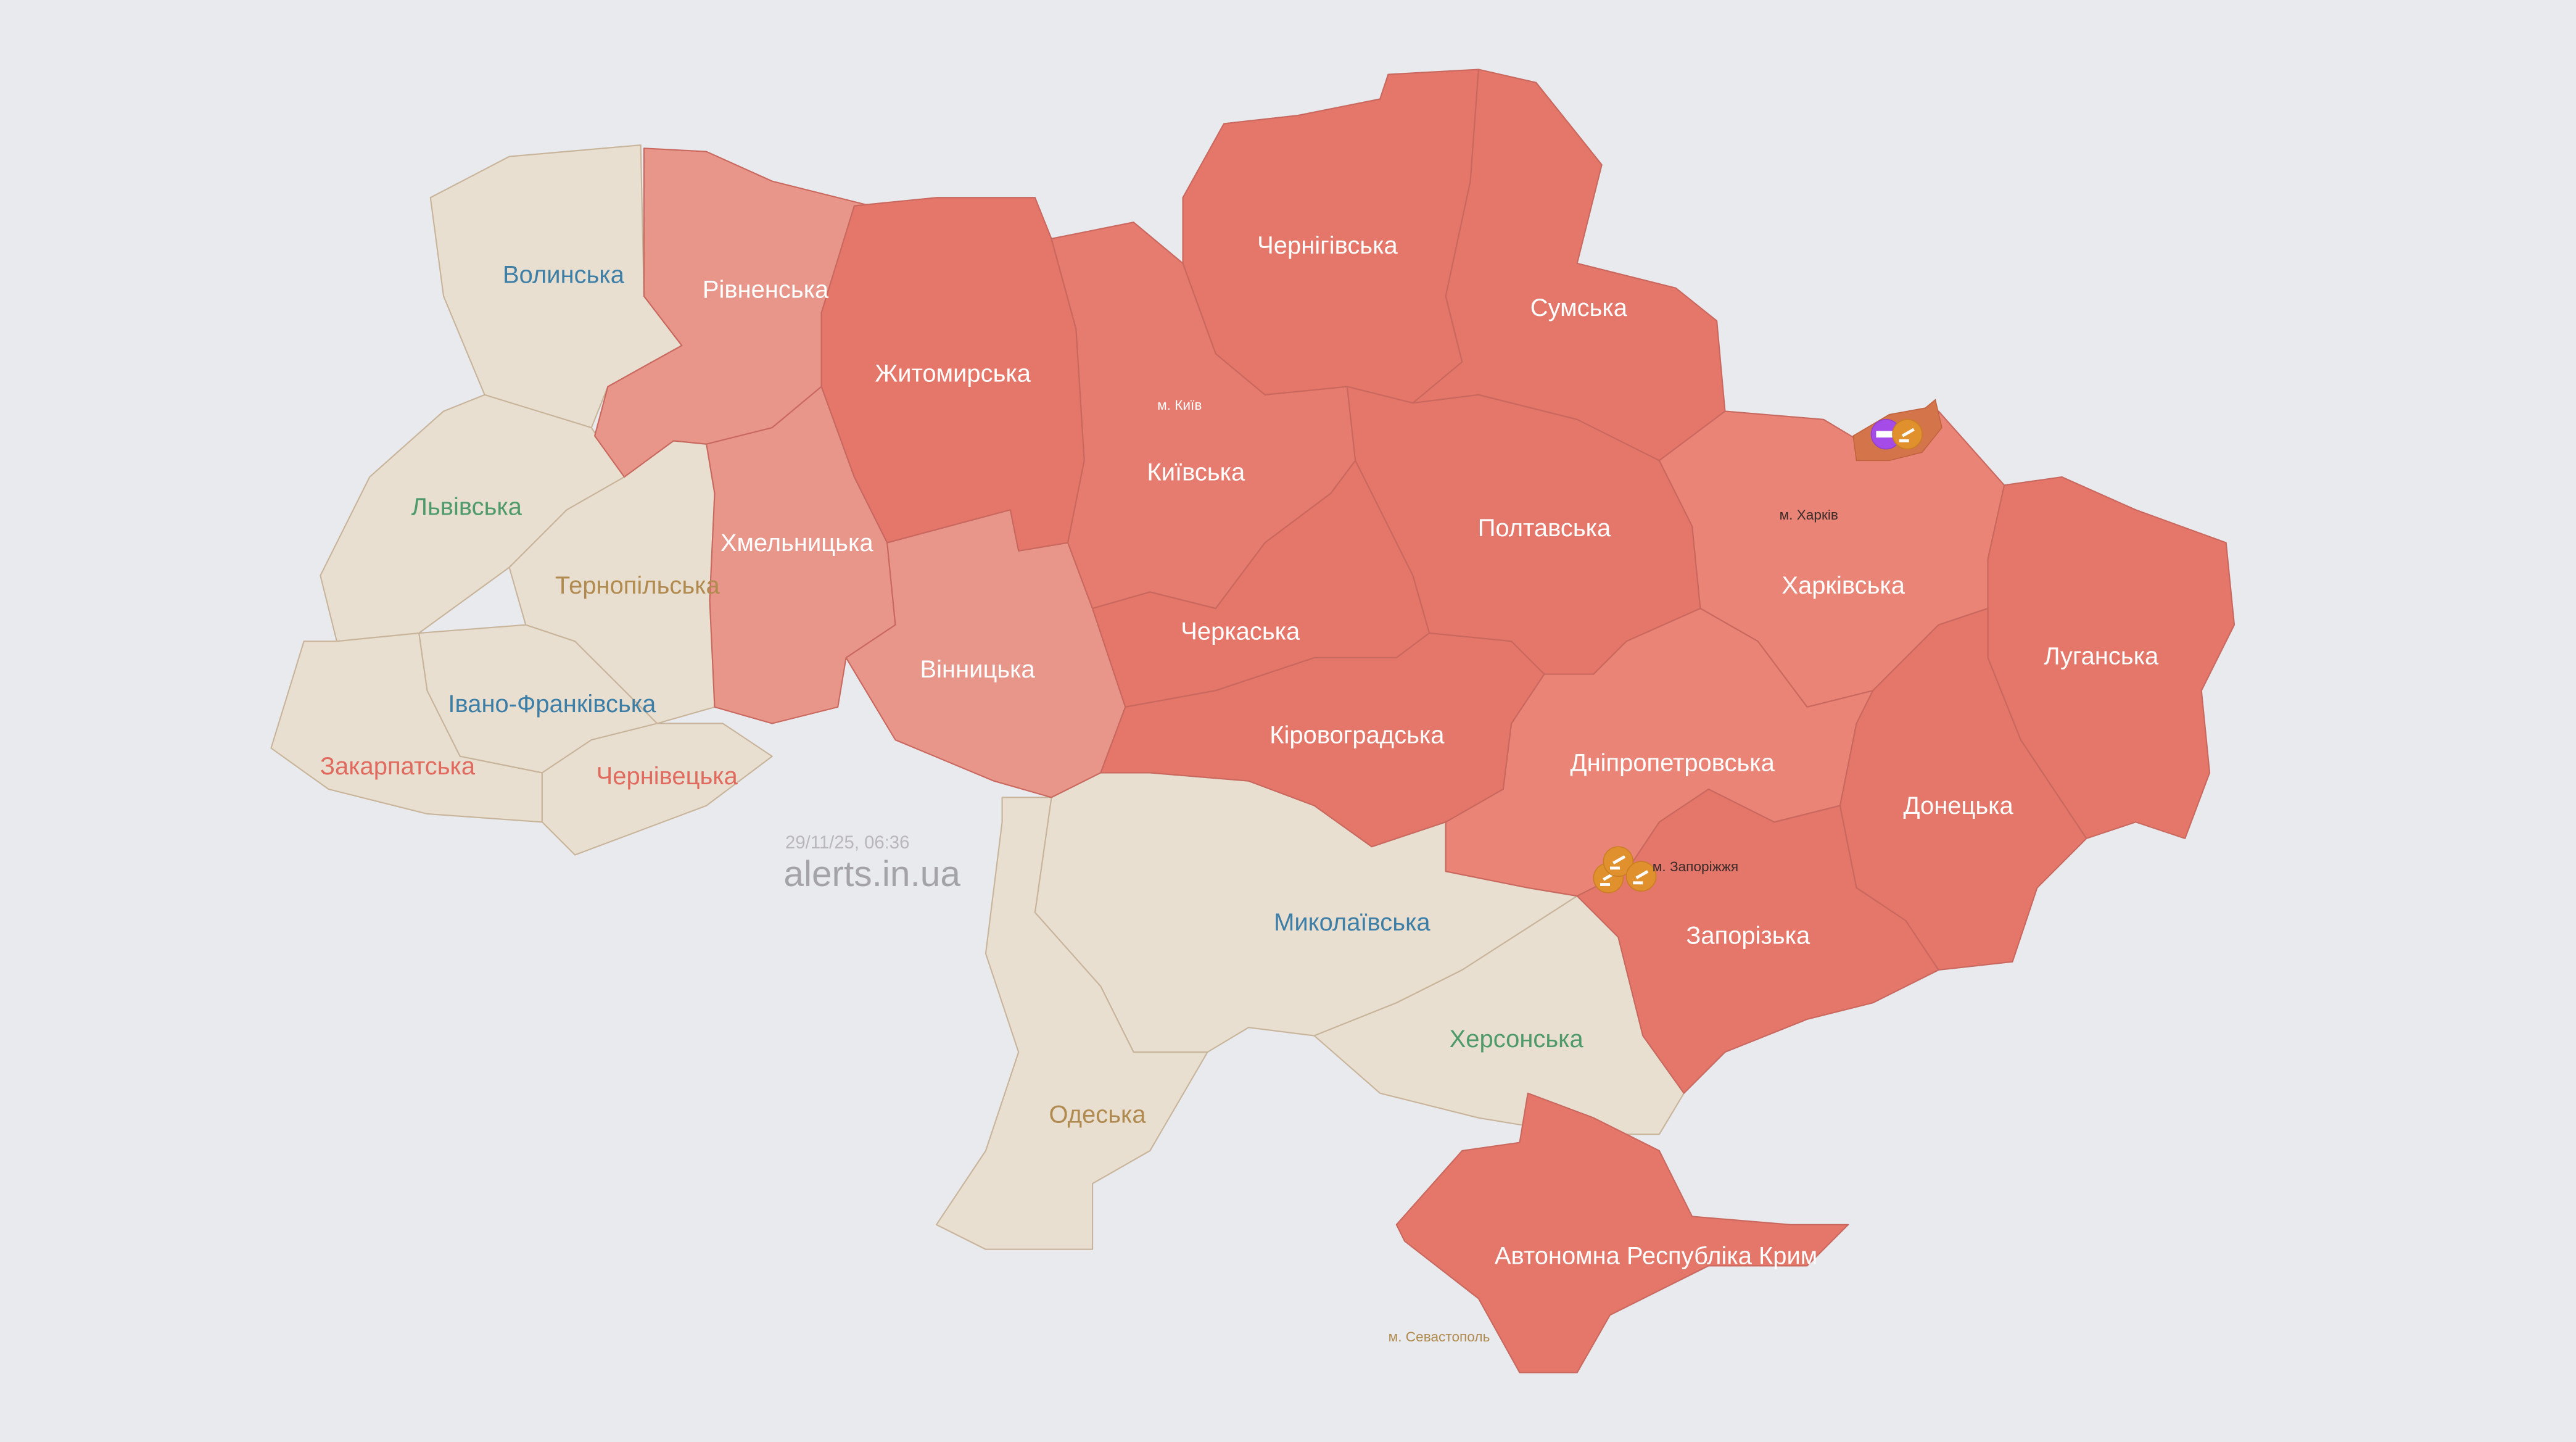 The width and height of the screenshot is (2576, 1442). What do you see at coordinates (766, 290) in the screenshot?
I see `label-rivne: Рівненська` at bounding box center [766, 290].